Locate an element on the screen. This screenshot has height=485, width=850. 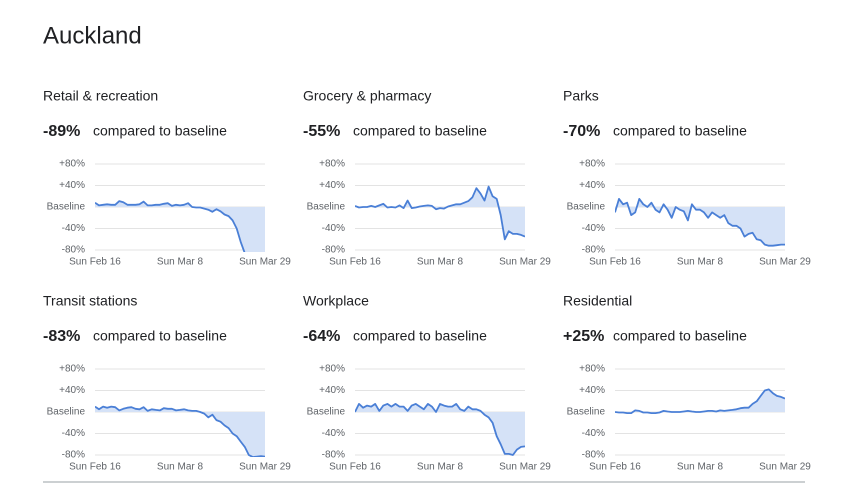
chart-title: Residential is located at coordinates (597, 301).